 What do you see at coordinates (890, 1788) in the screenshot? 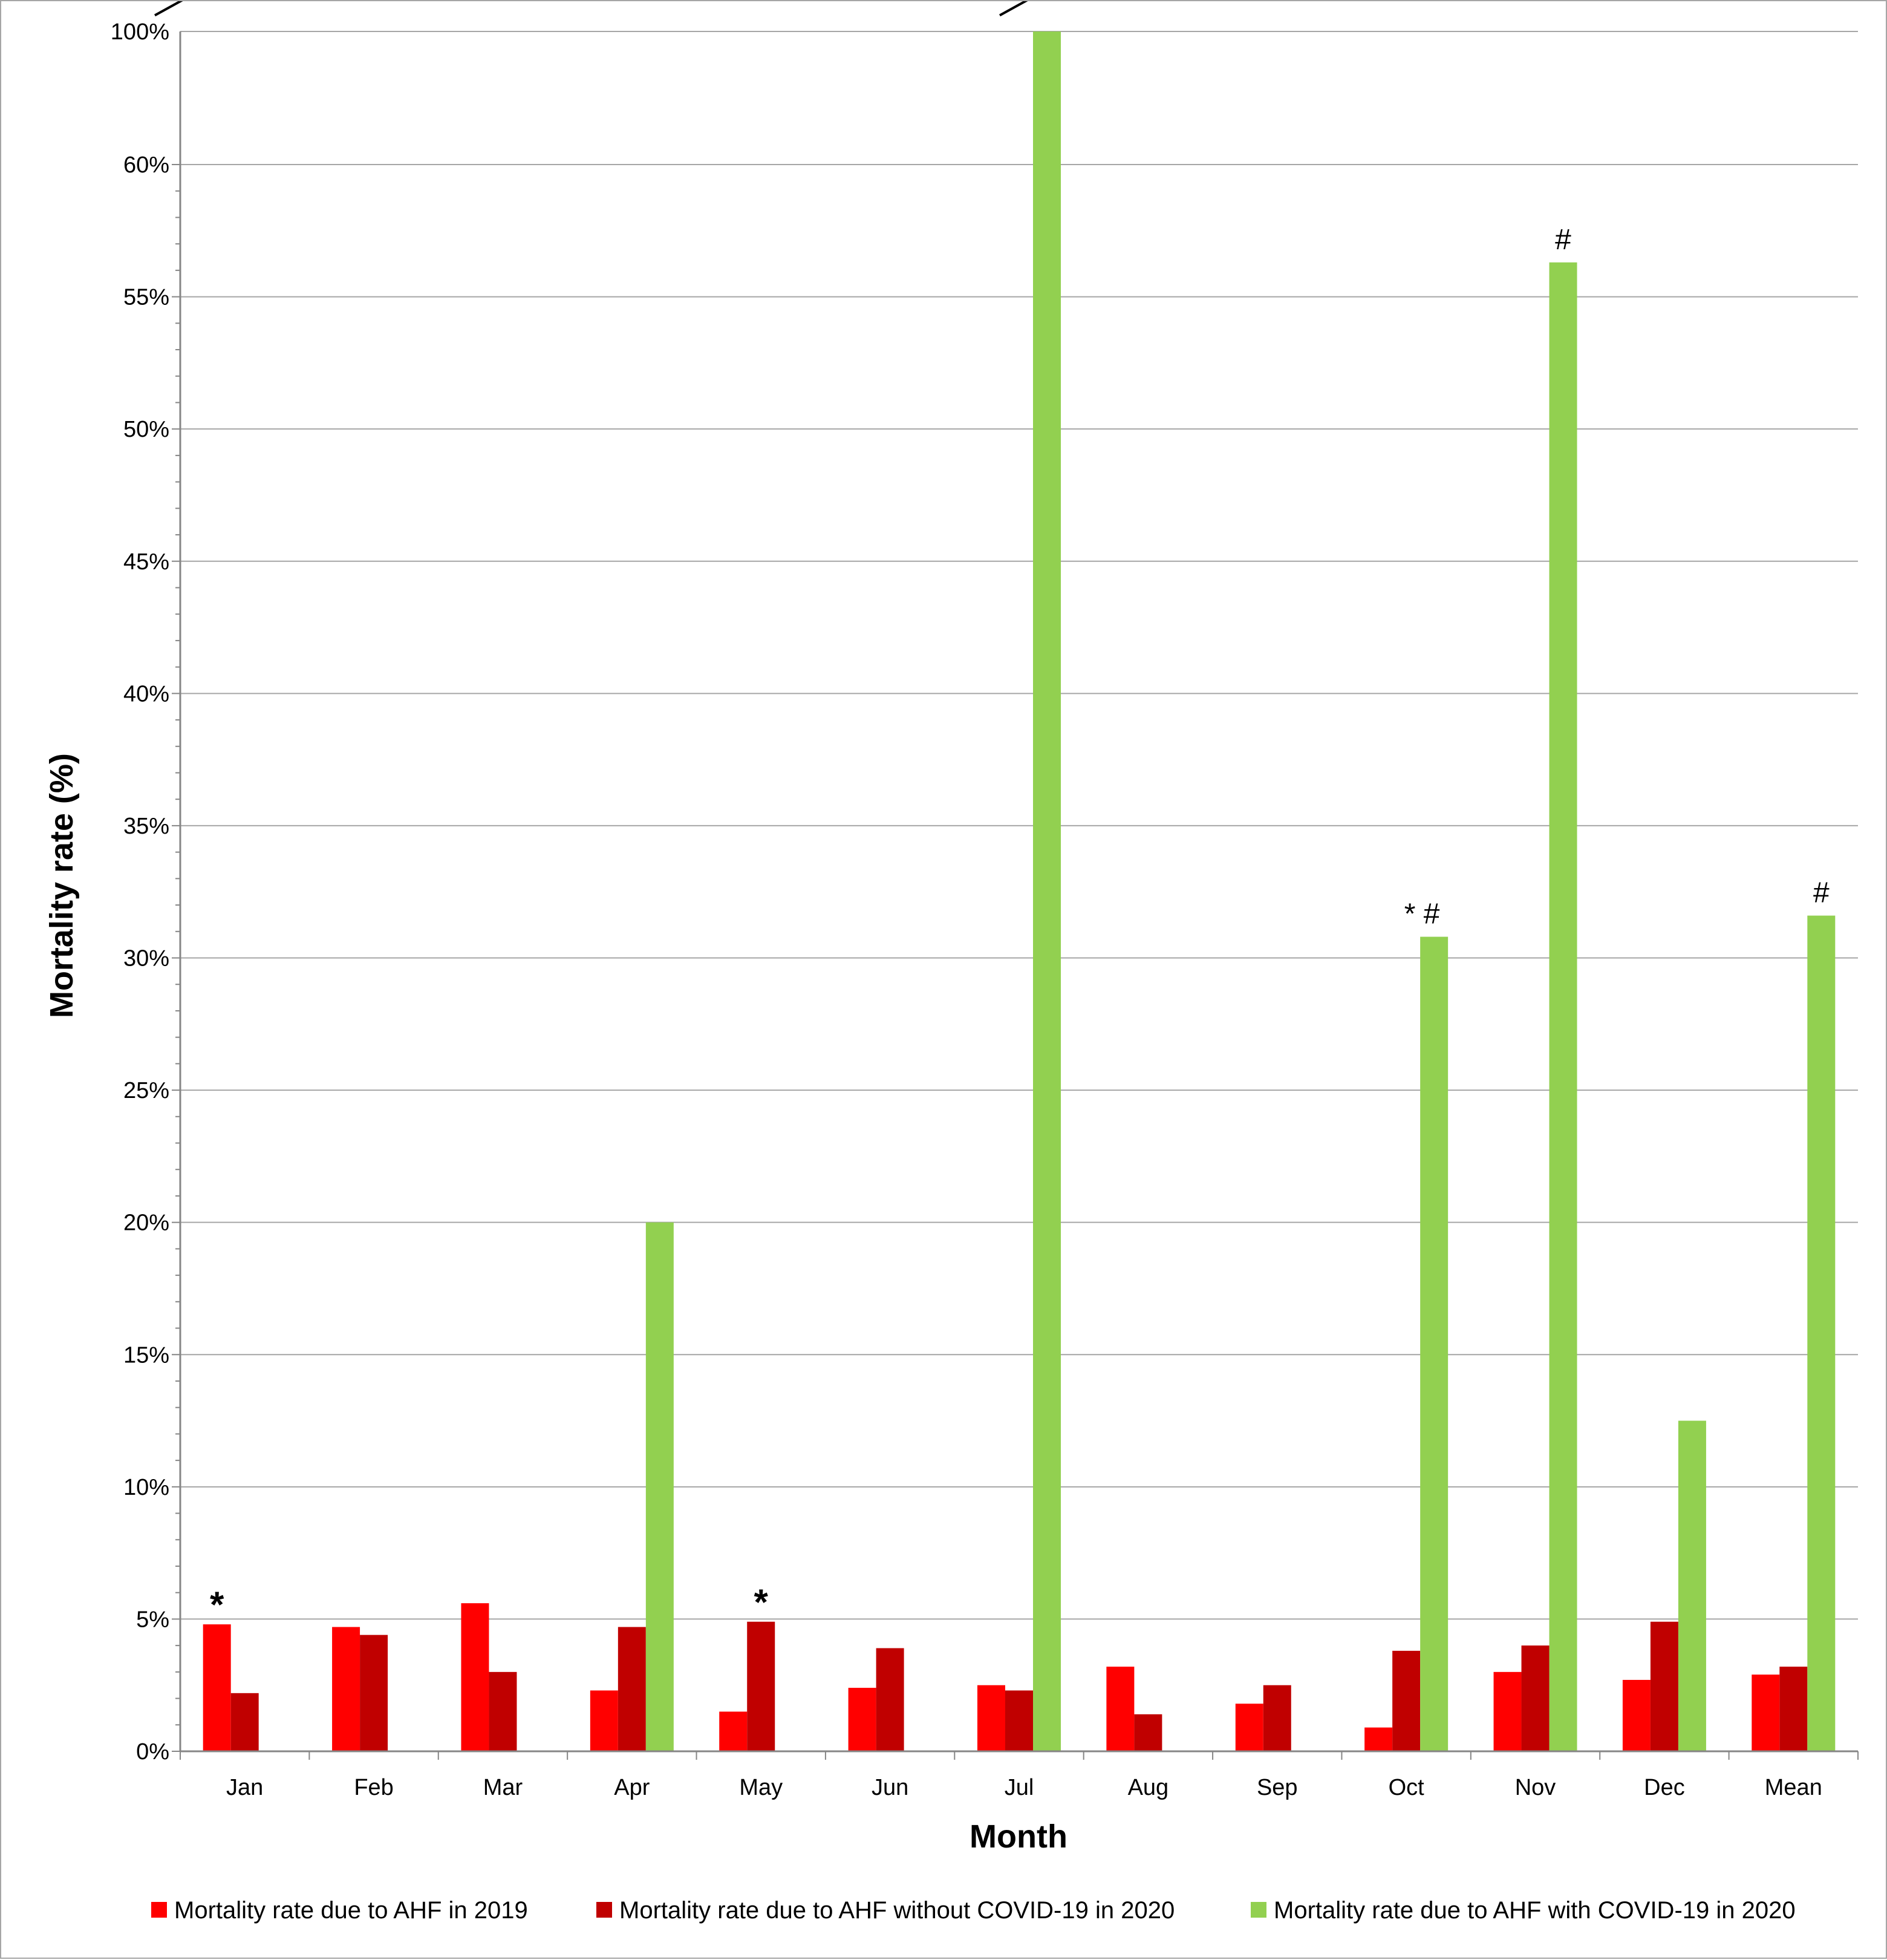
I see `x-tick-label: Jun` at bounding box center [890, 1788].